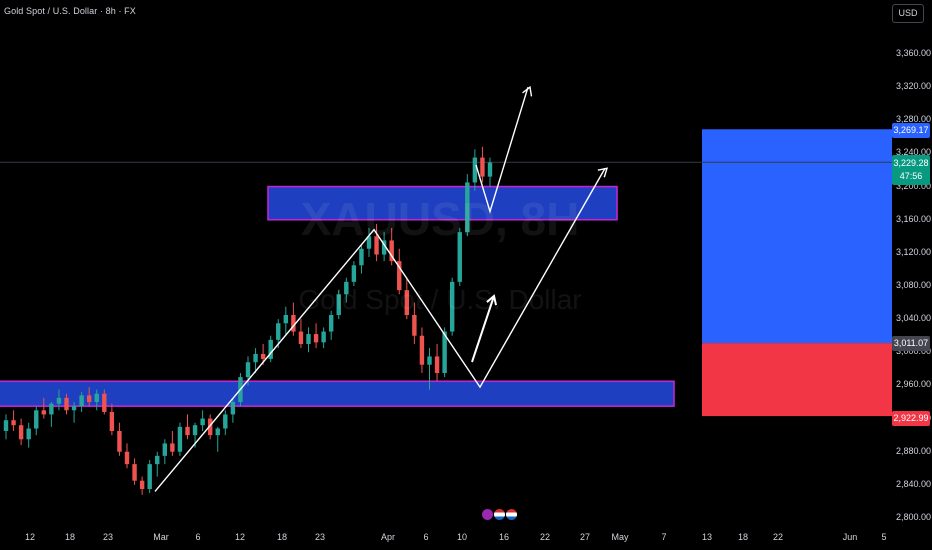 This screenshot has height=550, width=932. What do you see at coordinates (504, 537) in the screenshot?
I see `time-tick-label: 16` at bounding box center [504, 537].